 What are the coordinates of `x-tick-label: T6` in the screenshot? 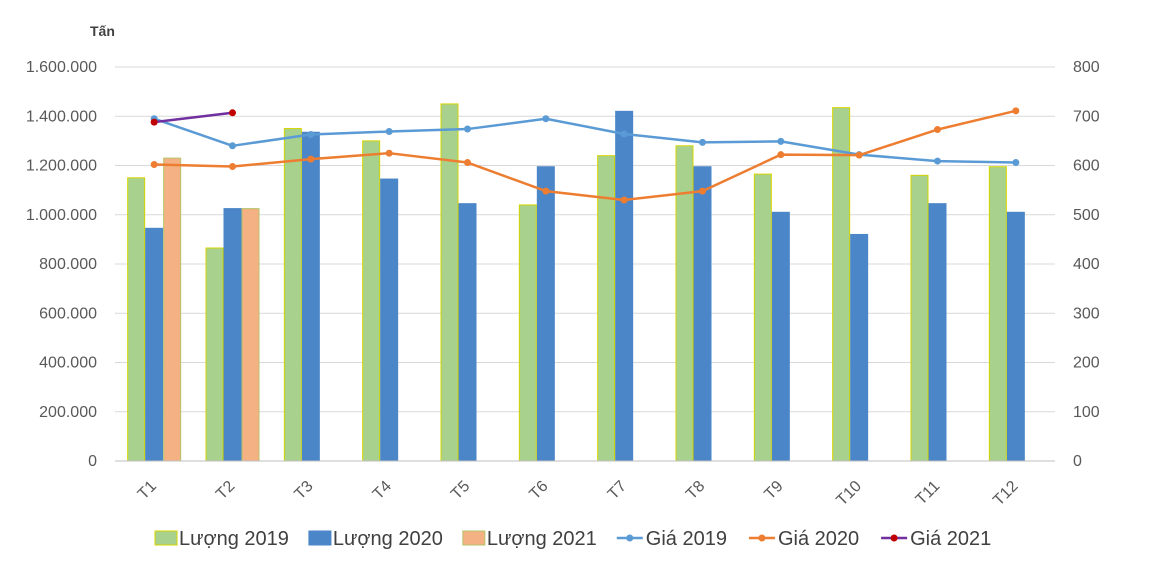 It's located at (538, 490).